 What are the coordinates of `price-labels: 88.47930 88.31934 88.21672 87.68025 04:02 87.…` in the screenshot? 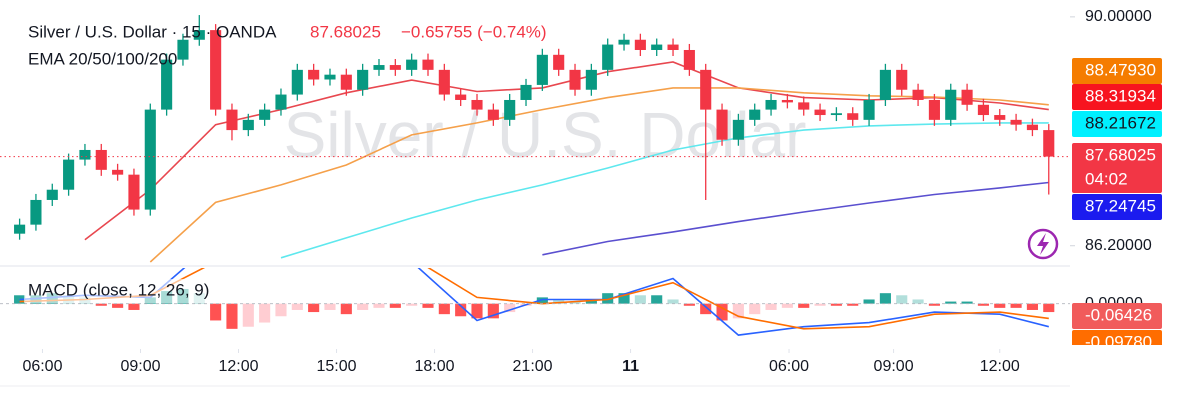 It's located at (1117, 139).